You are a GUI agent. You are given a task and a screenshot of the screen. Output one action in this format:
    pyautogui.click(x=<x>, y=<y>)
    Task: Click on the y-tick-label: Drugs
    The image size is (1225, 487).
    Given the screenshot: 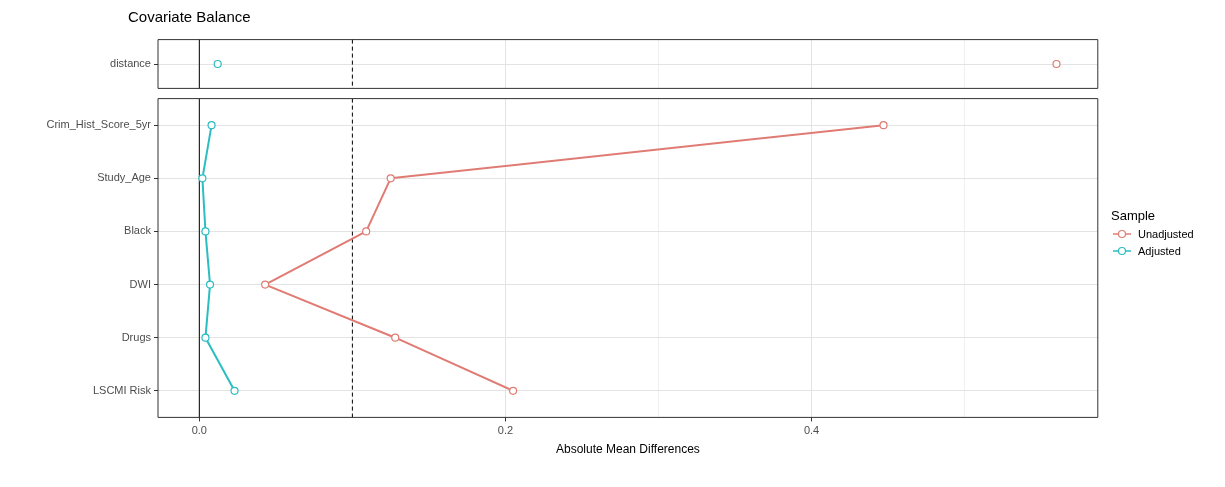 What is the action you would take?
    pyautogui.click(x=136, y=336)
    